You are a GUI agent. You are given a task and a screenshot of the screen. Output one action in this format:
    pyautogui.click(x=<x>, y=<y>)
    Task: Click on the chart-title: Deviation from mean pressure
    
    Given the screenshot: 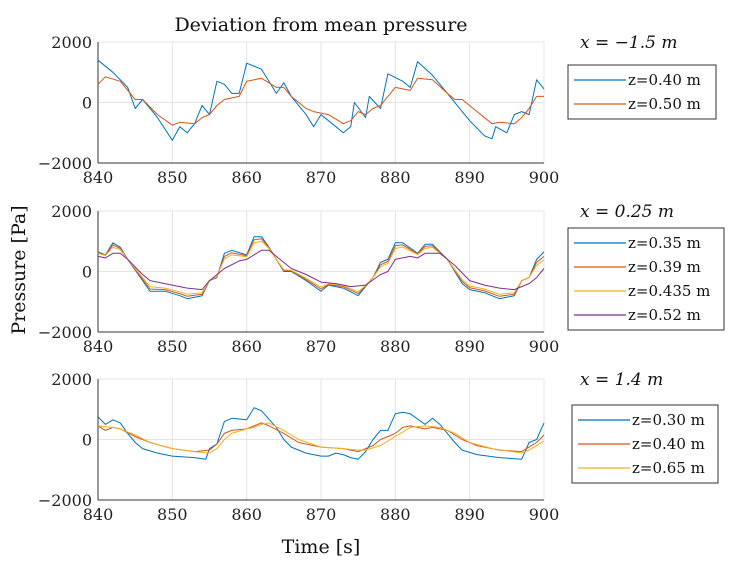 What is the action you would take?
    pyautogui.click(x=320, y=25)
    